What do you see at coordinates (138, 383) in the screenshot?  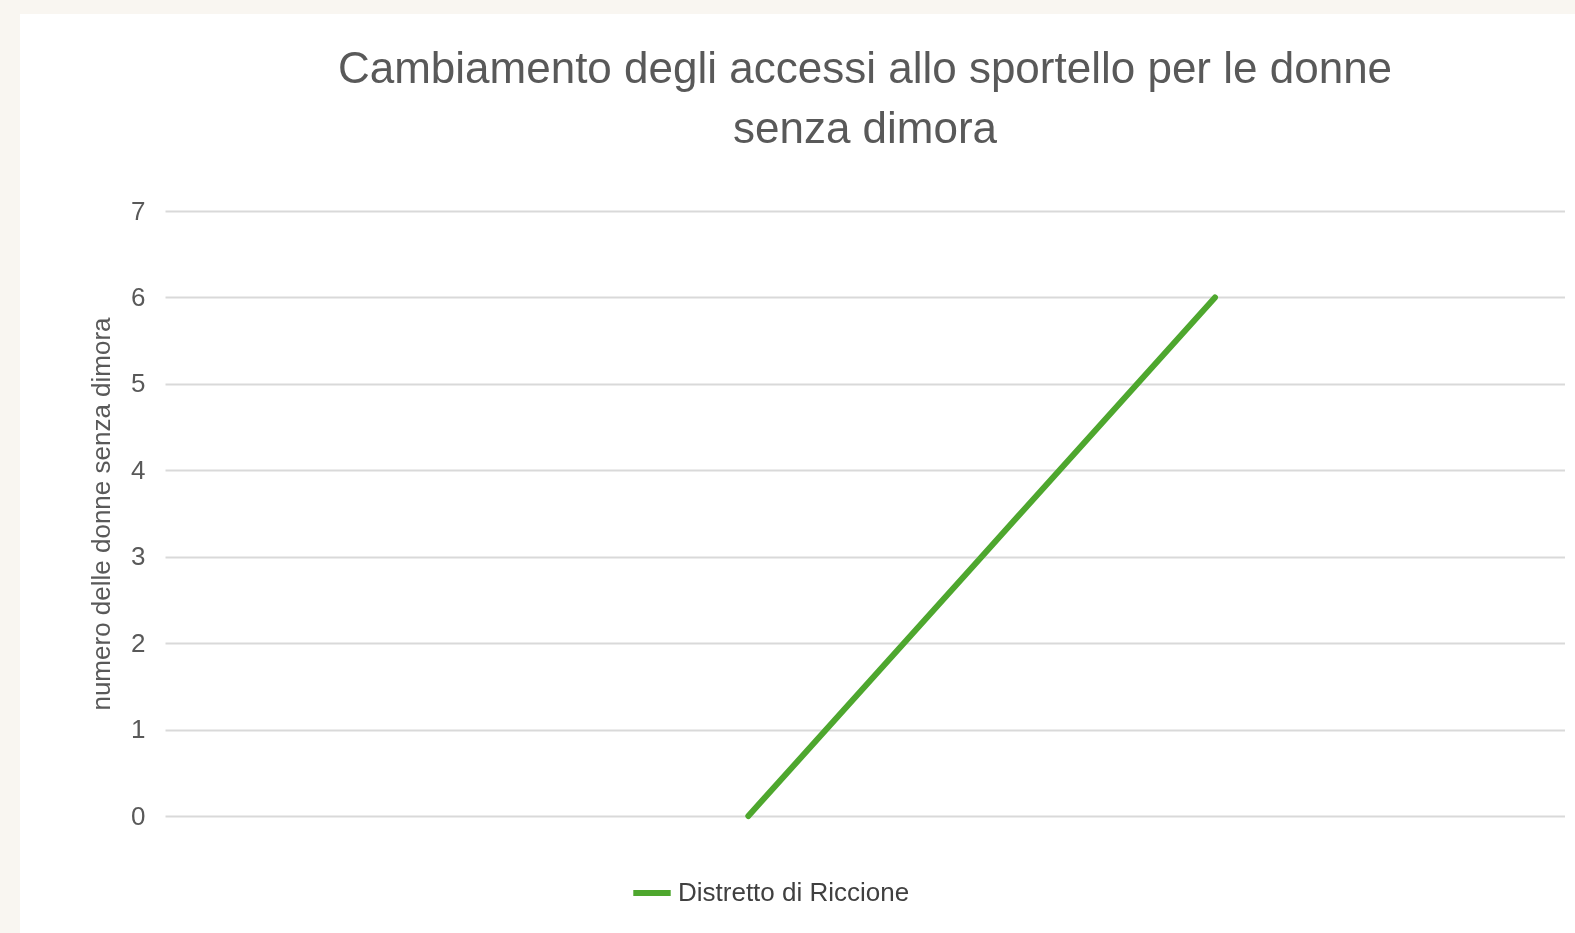 I see `y-tick-label: 5` at bounding box center [138, 383].